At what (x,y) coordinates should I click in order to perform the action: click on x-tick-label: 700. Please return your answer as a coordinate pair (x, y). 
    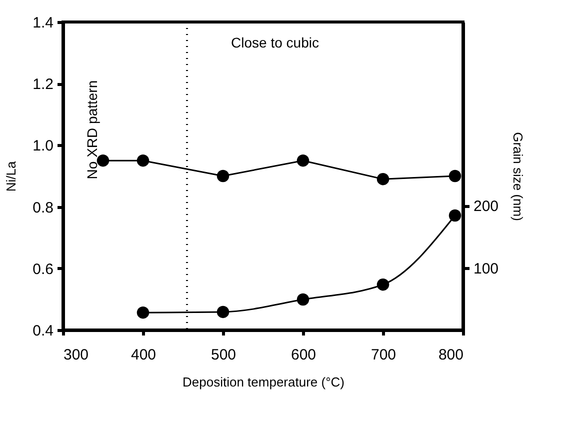
    Looking at the image, I should click on (383, 355).